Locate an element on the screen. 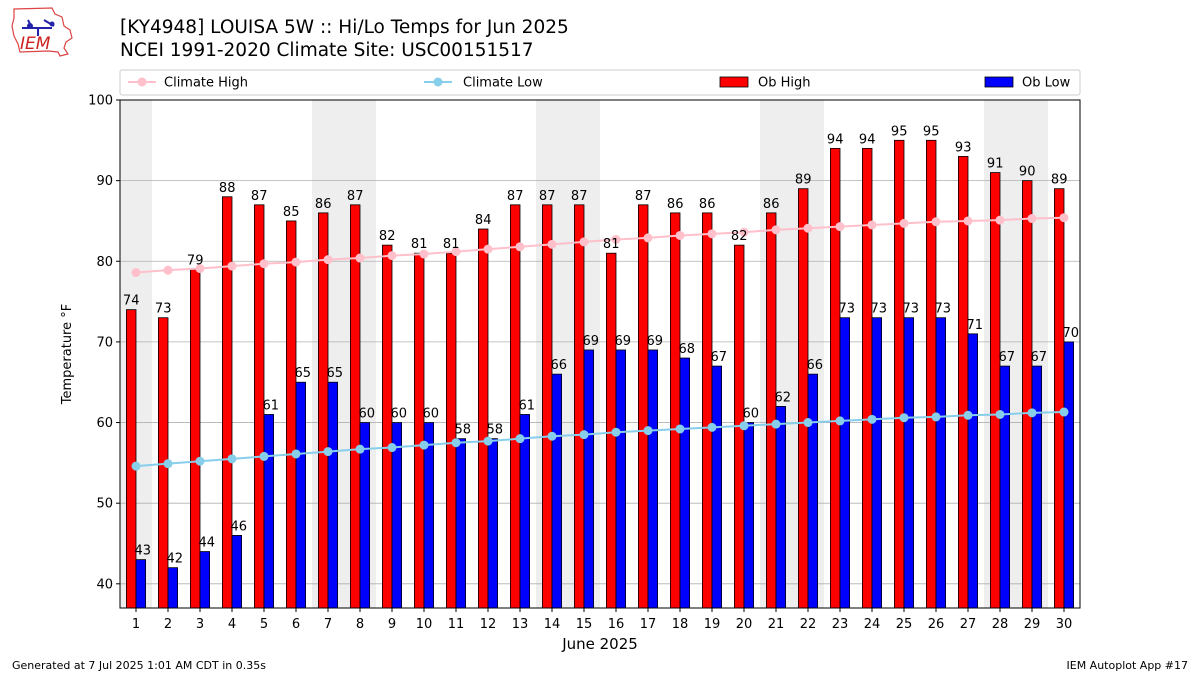 The image size is (1200, 675). x-tick-label: 8 is located at coordinates (360, 624).